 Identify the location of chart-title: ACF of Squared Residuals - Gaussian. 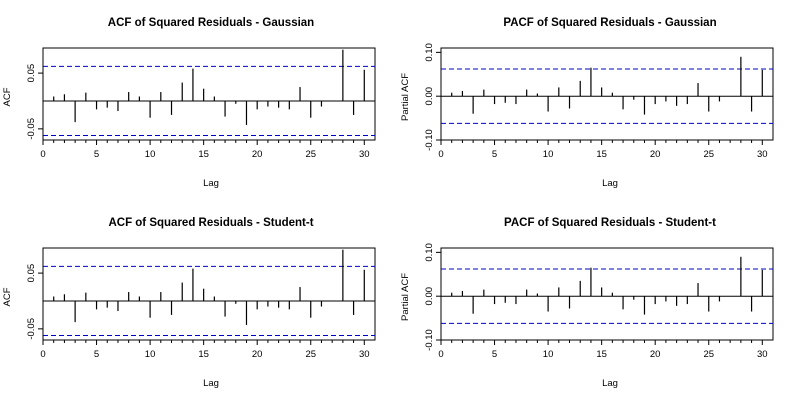
(211, 23).